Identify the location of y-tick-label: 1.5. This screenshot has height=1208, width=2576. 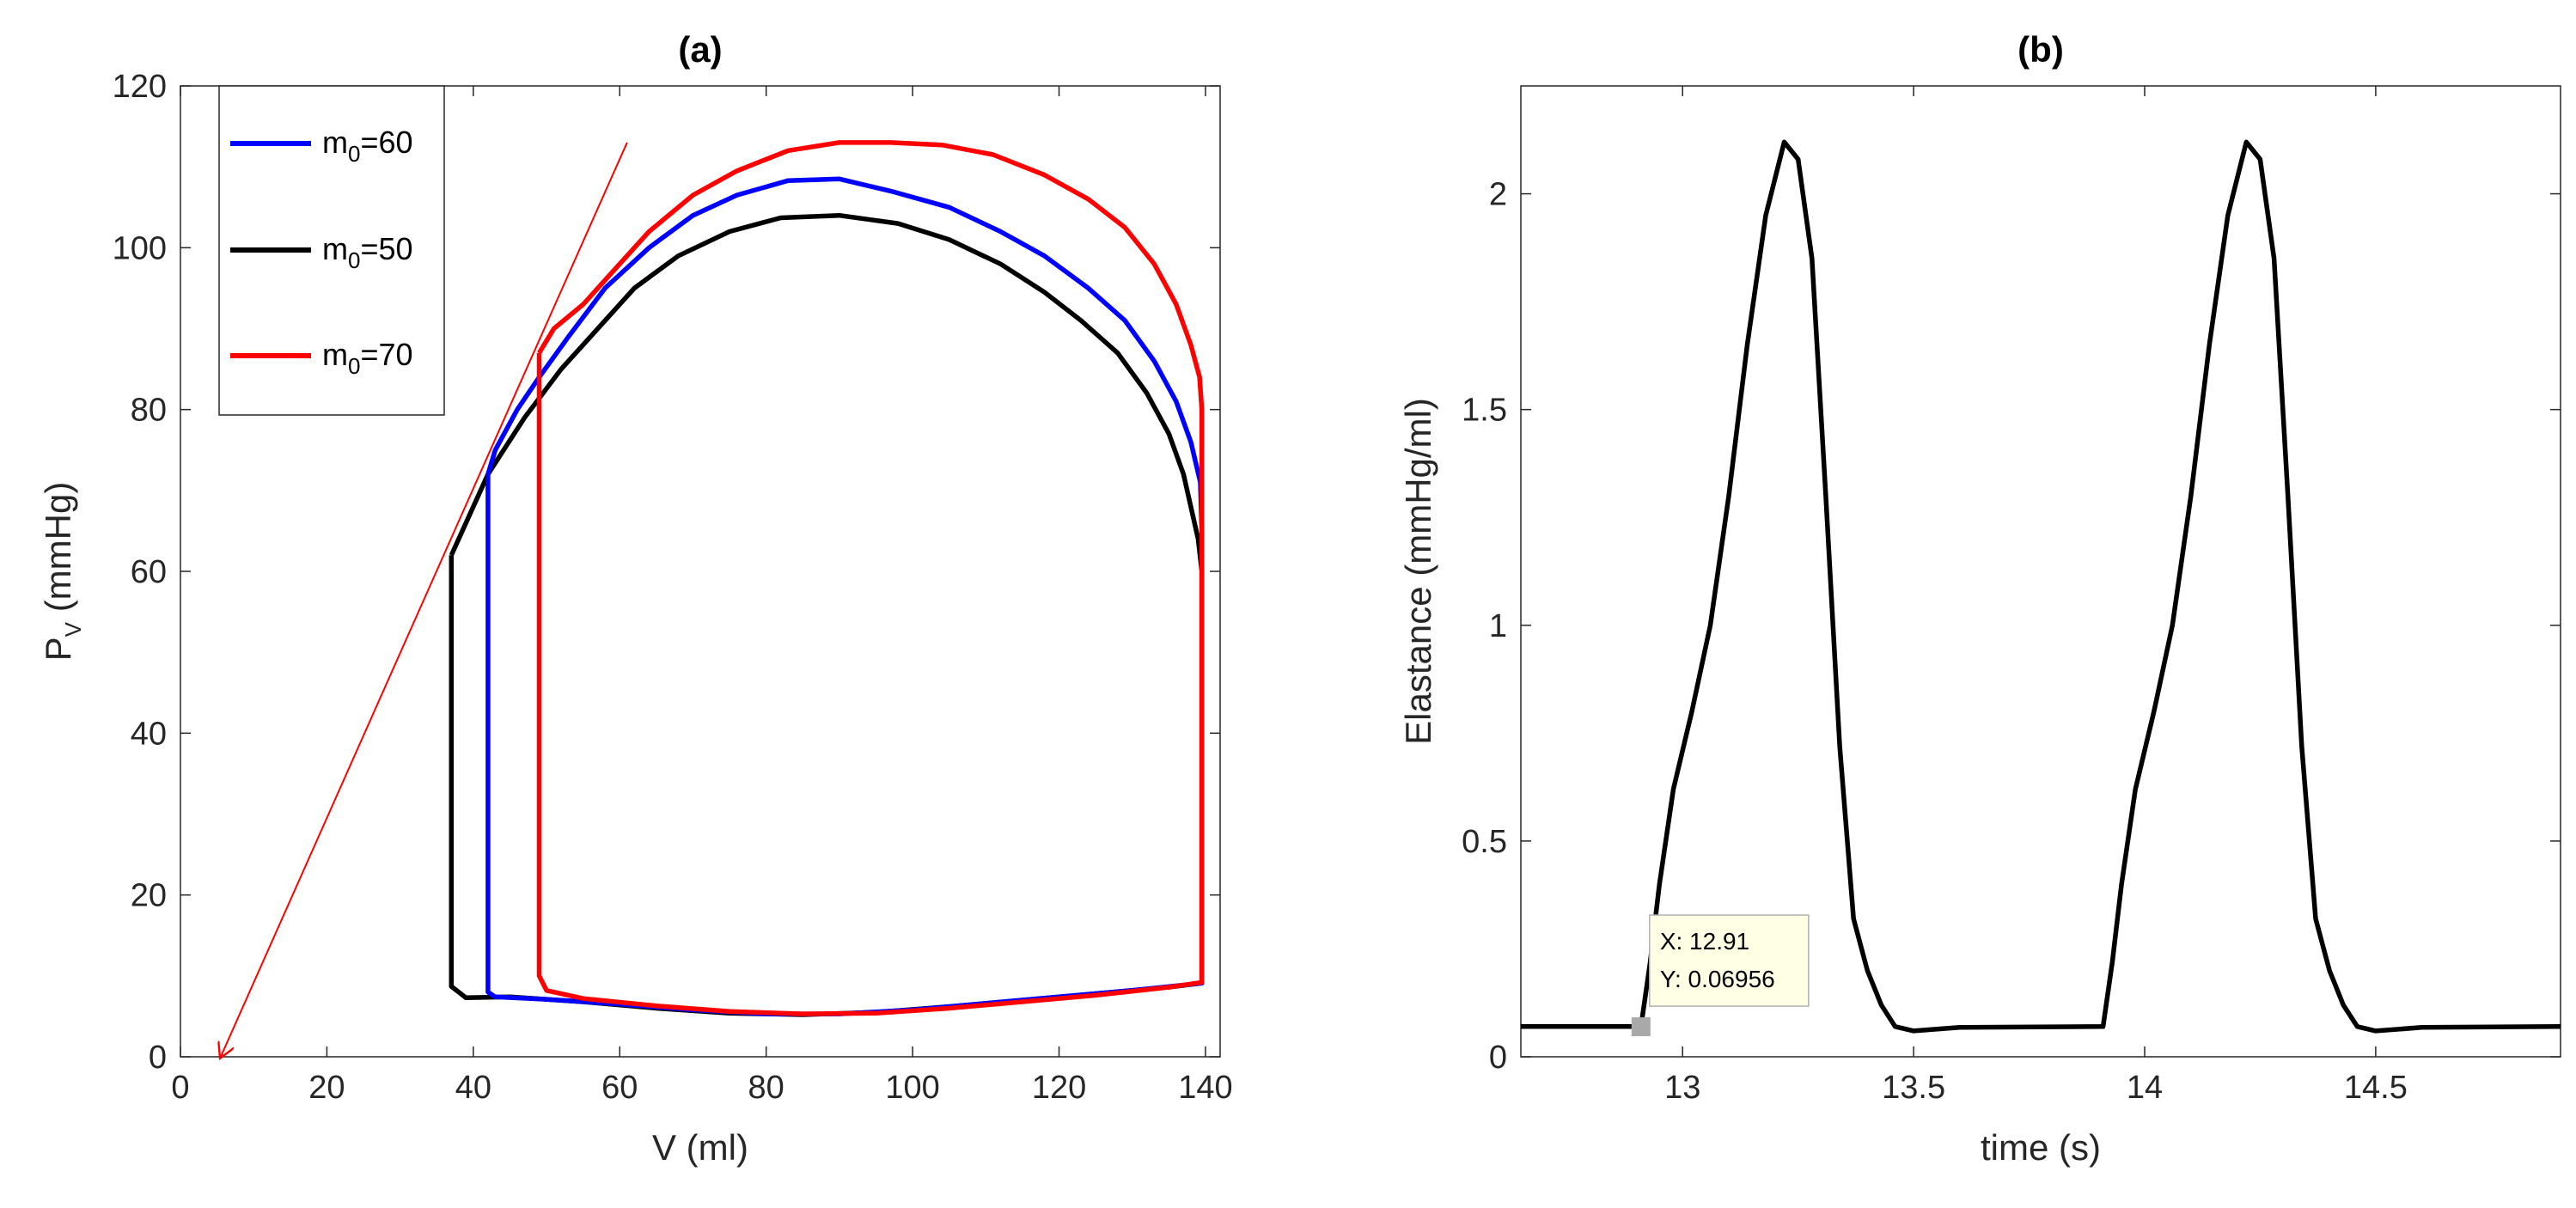
(1484, 411).